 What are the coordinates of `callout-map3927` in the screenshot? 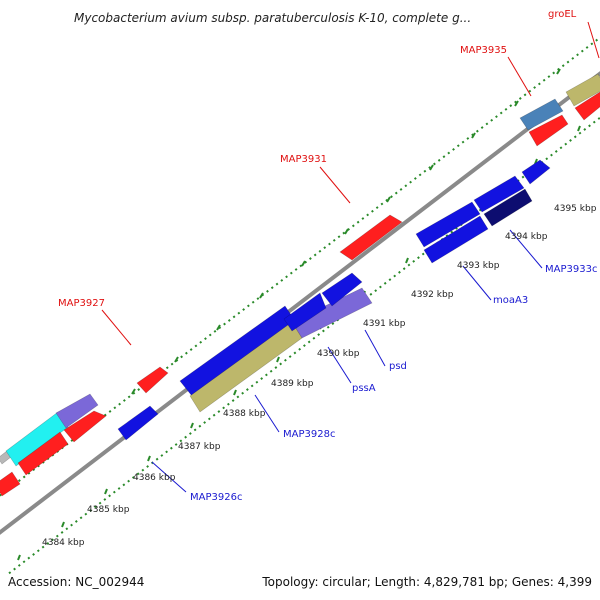 It's located at (116, 327).